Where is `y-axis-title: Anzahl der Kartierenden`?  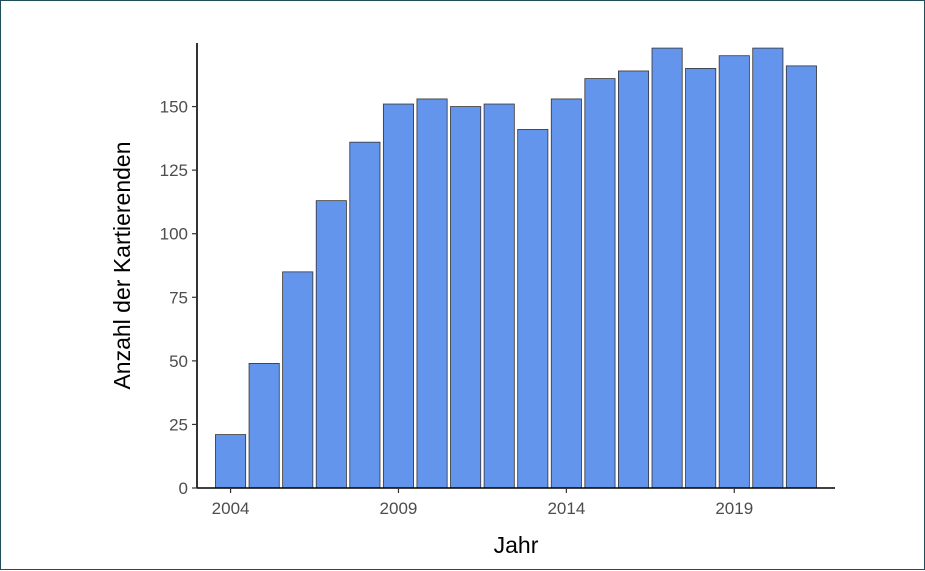
y-axis-title: Anzahl der Kartierenden is located at coordinates (122, 265).